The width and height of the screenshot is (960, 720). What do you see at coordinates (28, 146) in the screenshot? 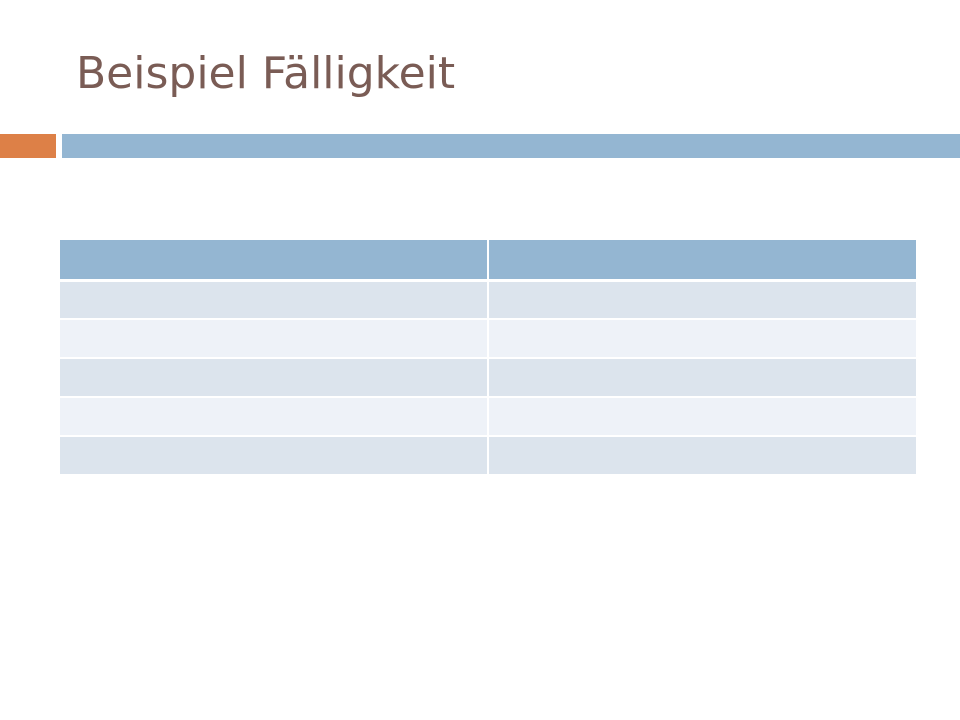
I see `title-accent-bar` at bounding box center [28, 146].